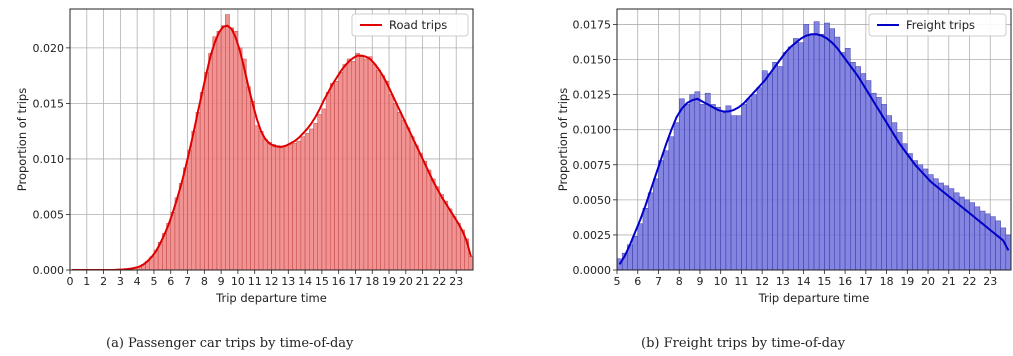  Describe the element at coordinates (741, 281) in the screenshot. I see `x-tick-label: 11` at that location.